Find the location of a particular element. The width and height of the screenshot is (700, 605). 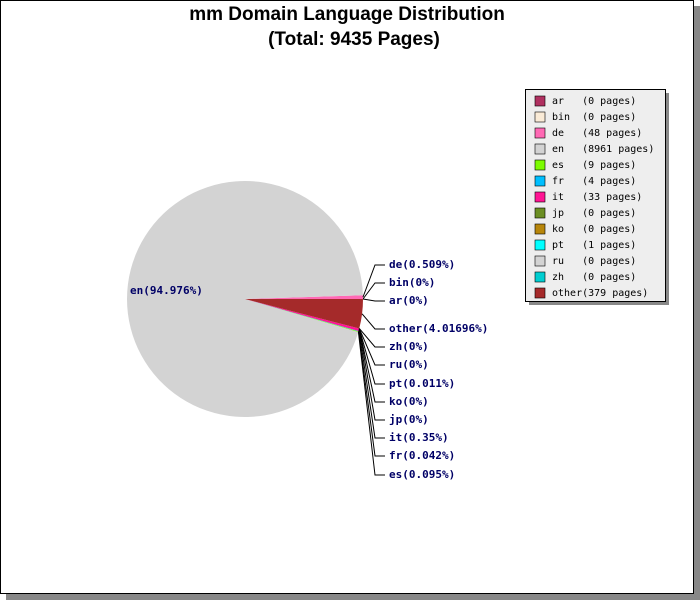

slice-label: ru(0%) is located at coordinates (409, 364).